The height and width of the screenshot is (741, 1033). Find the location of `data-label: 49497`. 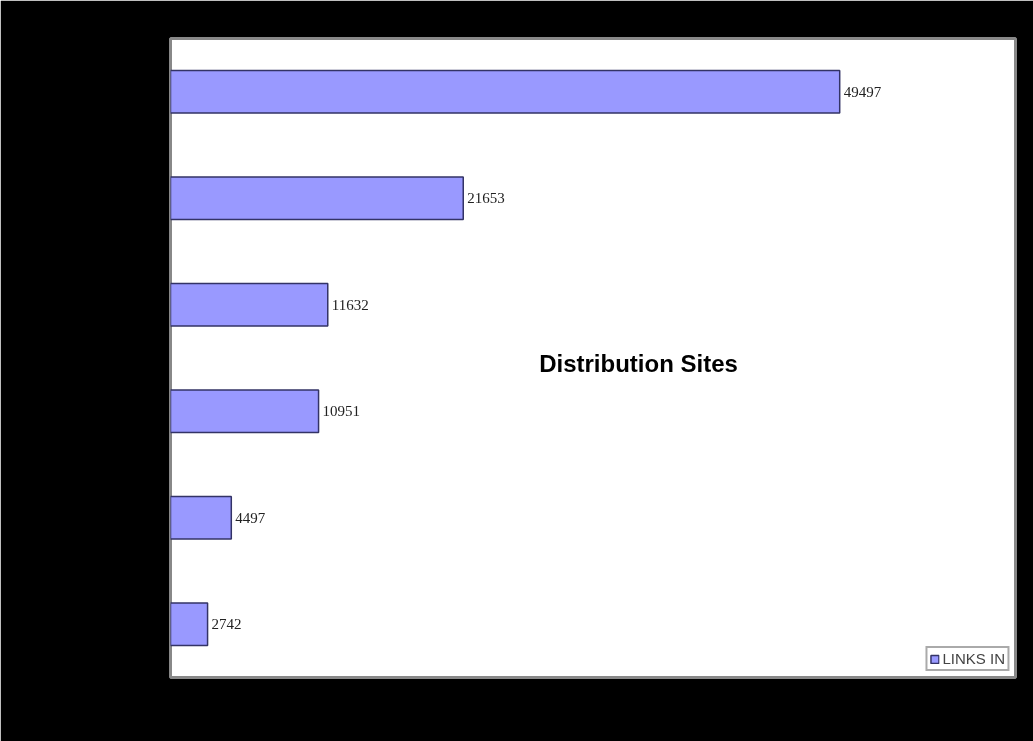

data-label: 49497 is located at coordinates (862, 91).